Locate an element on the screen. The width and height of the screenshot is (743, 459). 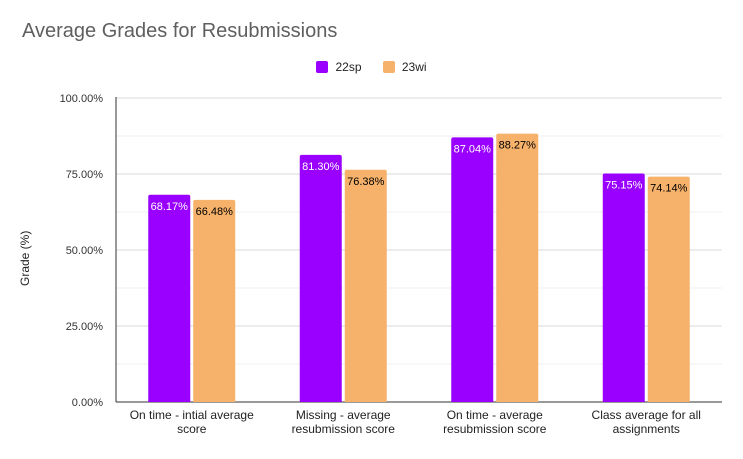
bar-data-label: 68.17% is located at coordinates (170, 207).